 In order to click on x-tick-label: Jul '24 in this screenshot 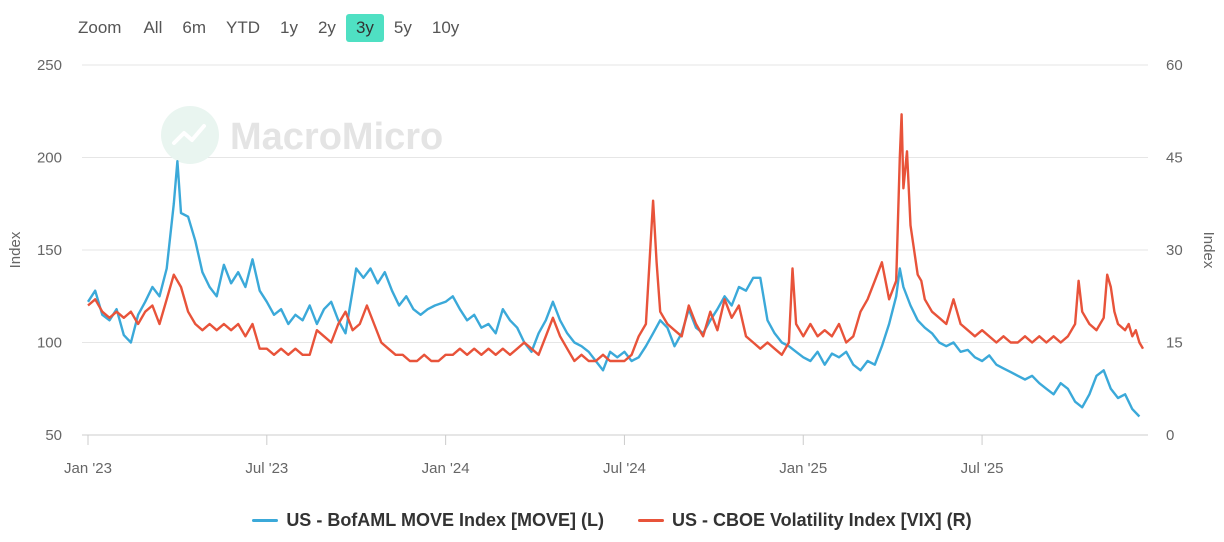, I will do `click(624, 468)`.